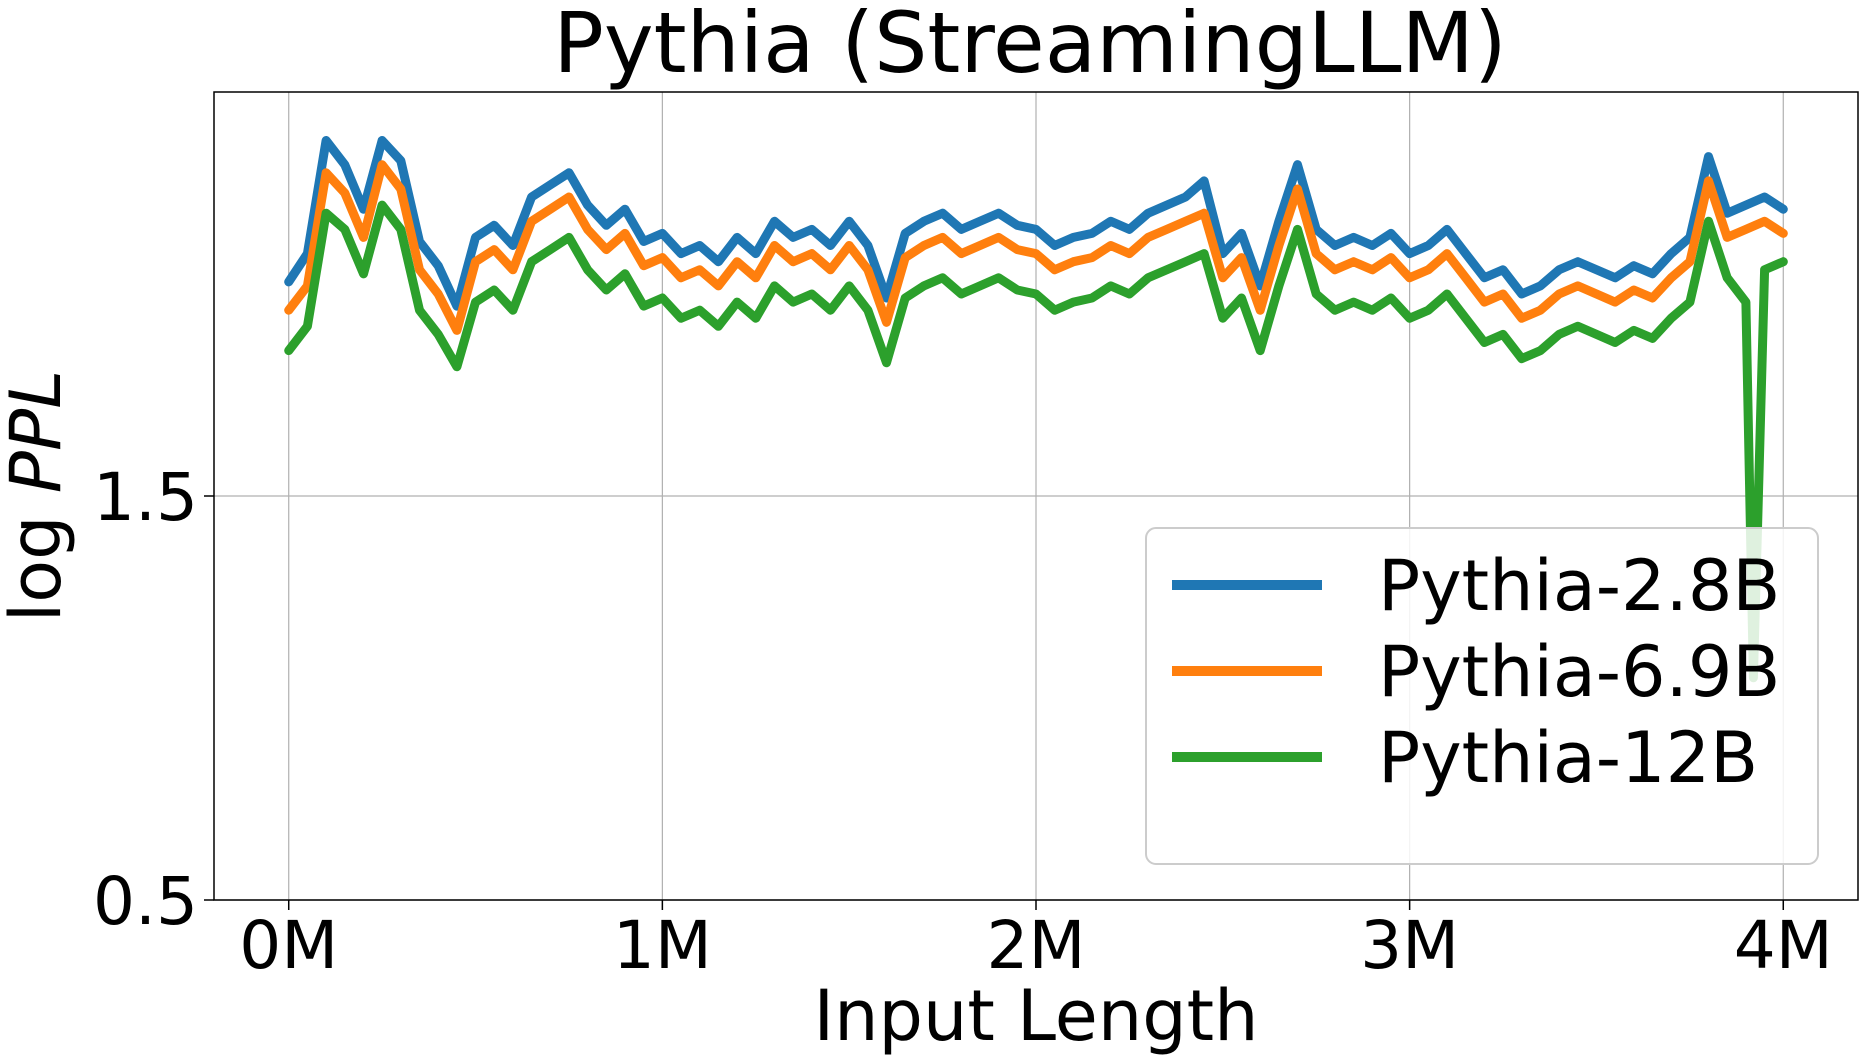 This screenshot has width=1864, height=1063. Describe the element at coordinates (1783, 945) in the screenshot. I see `x-tick-label: 4M` at that location.